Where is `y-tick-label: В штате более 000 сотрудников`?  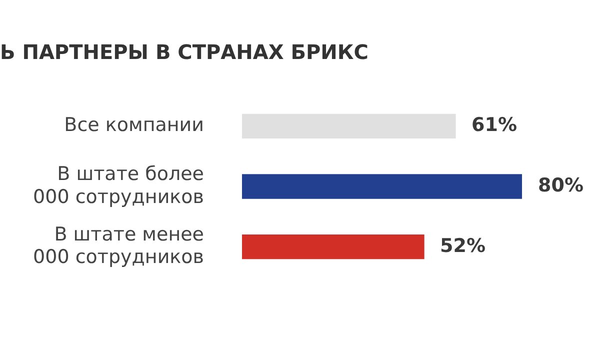
y-tick-label: В штате более 000 сотрудников is located at coordinates (118, 185).